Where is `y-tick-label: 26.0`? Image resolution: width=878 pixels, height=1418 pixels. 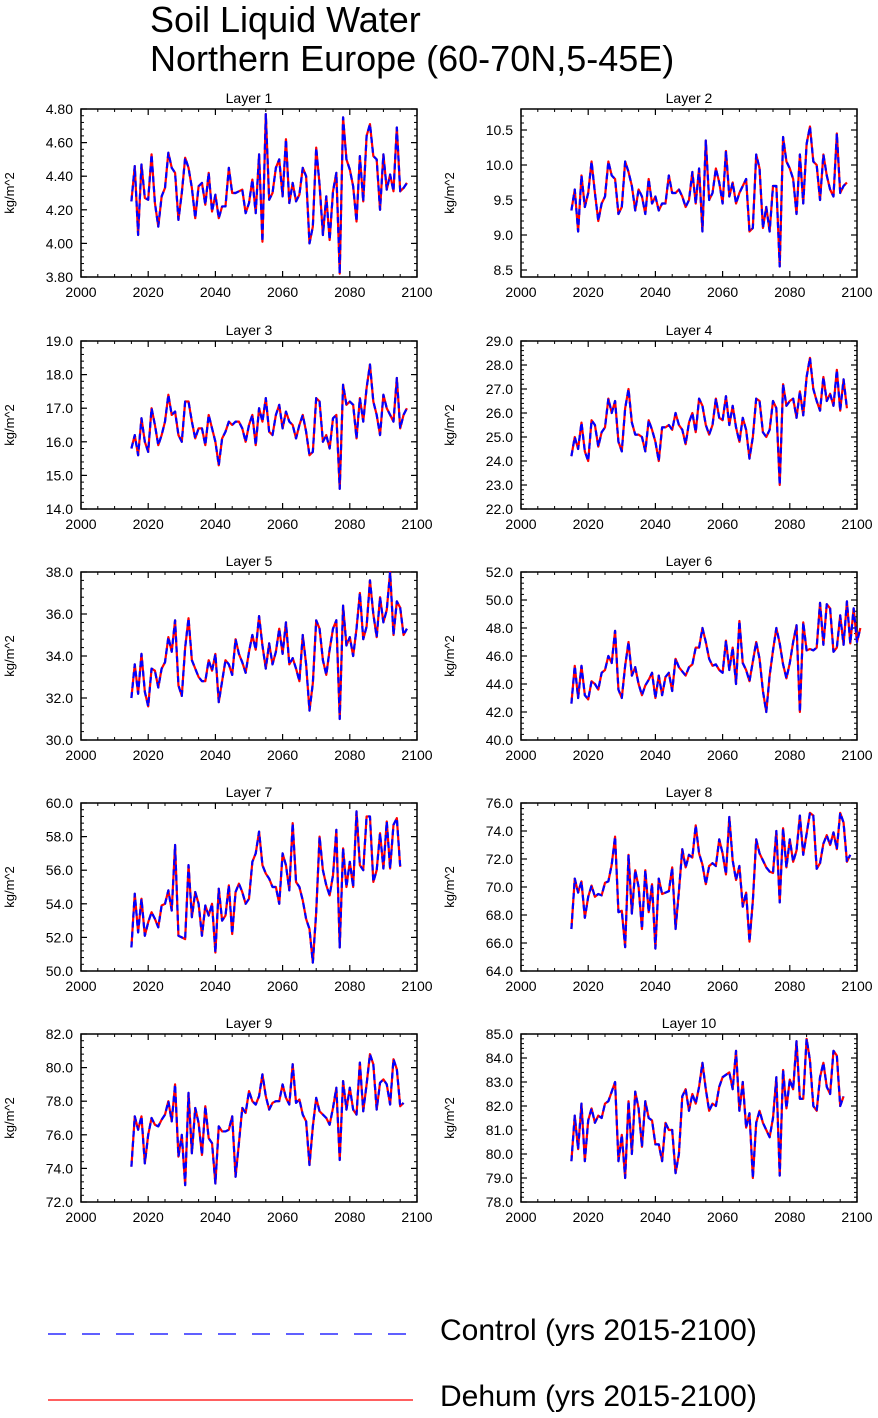 y-tick-label: 26.0 is located at coordinates (499, 413).